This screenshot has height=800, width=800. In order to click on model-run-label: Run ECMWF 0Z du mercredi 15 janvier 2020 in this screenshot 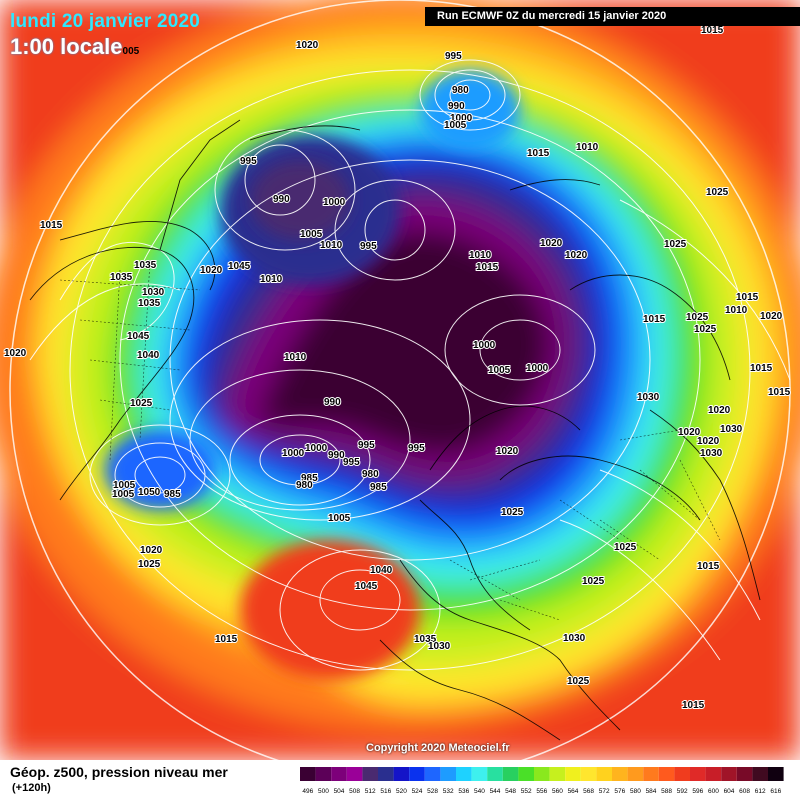, I will do `click(612, 16)`.